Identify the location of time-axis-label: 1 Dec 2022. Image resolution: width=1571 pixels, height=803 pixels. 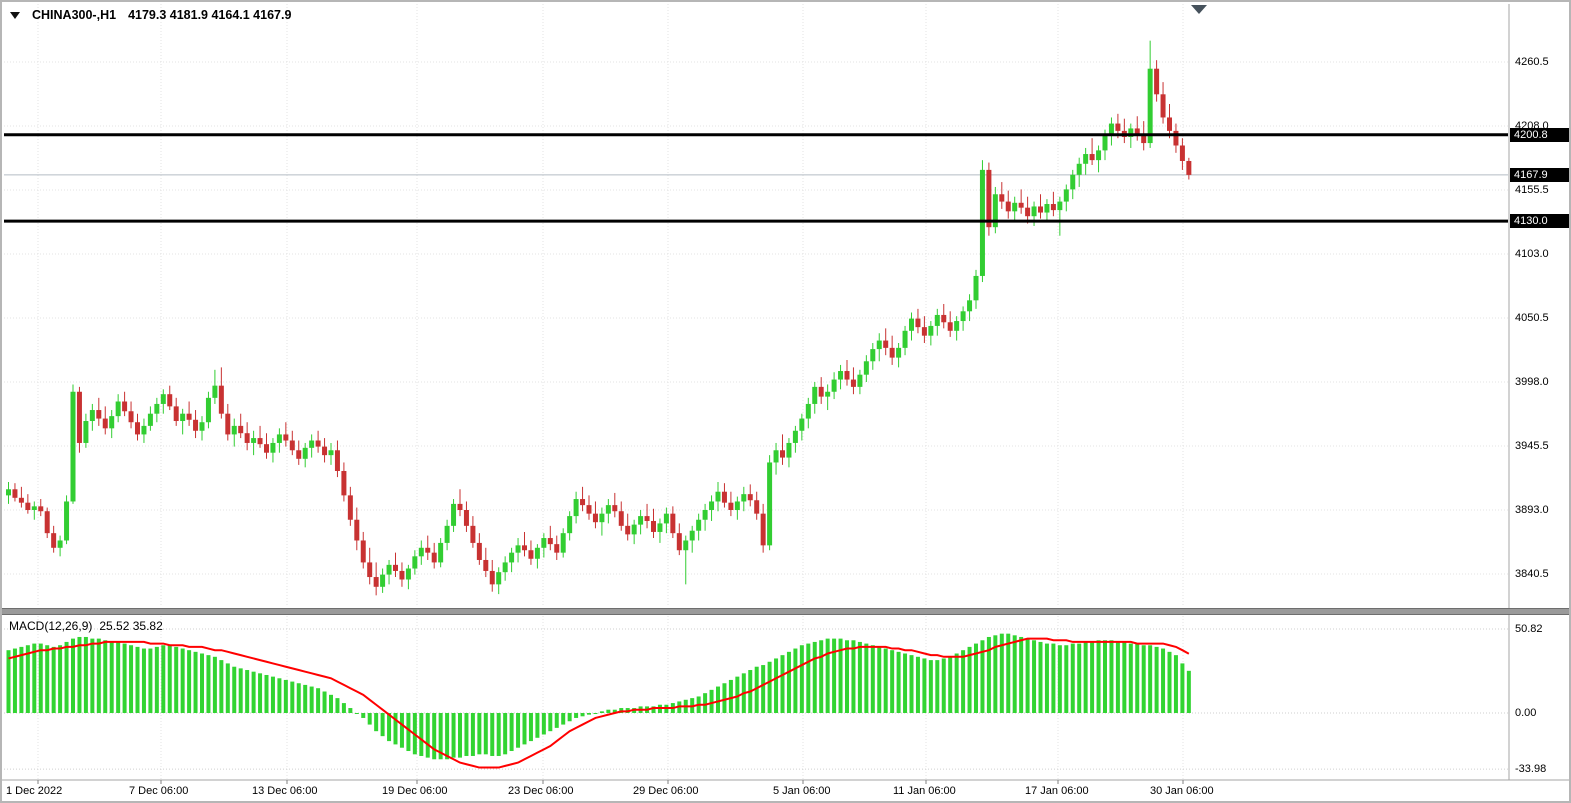
(34, 791).